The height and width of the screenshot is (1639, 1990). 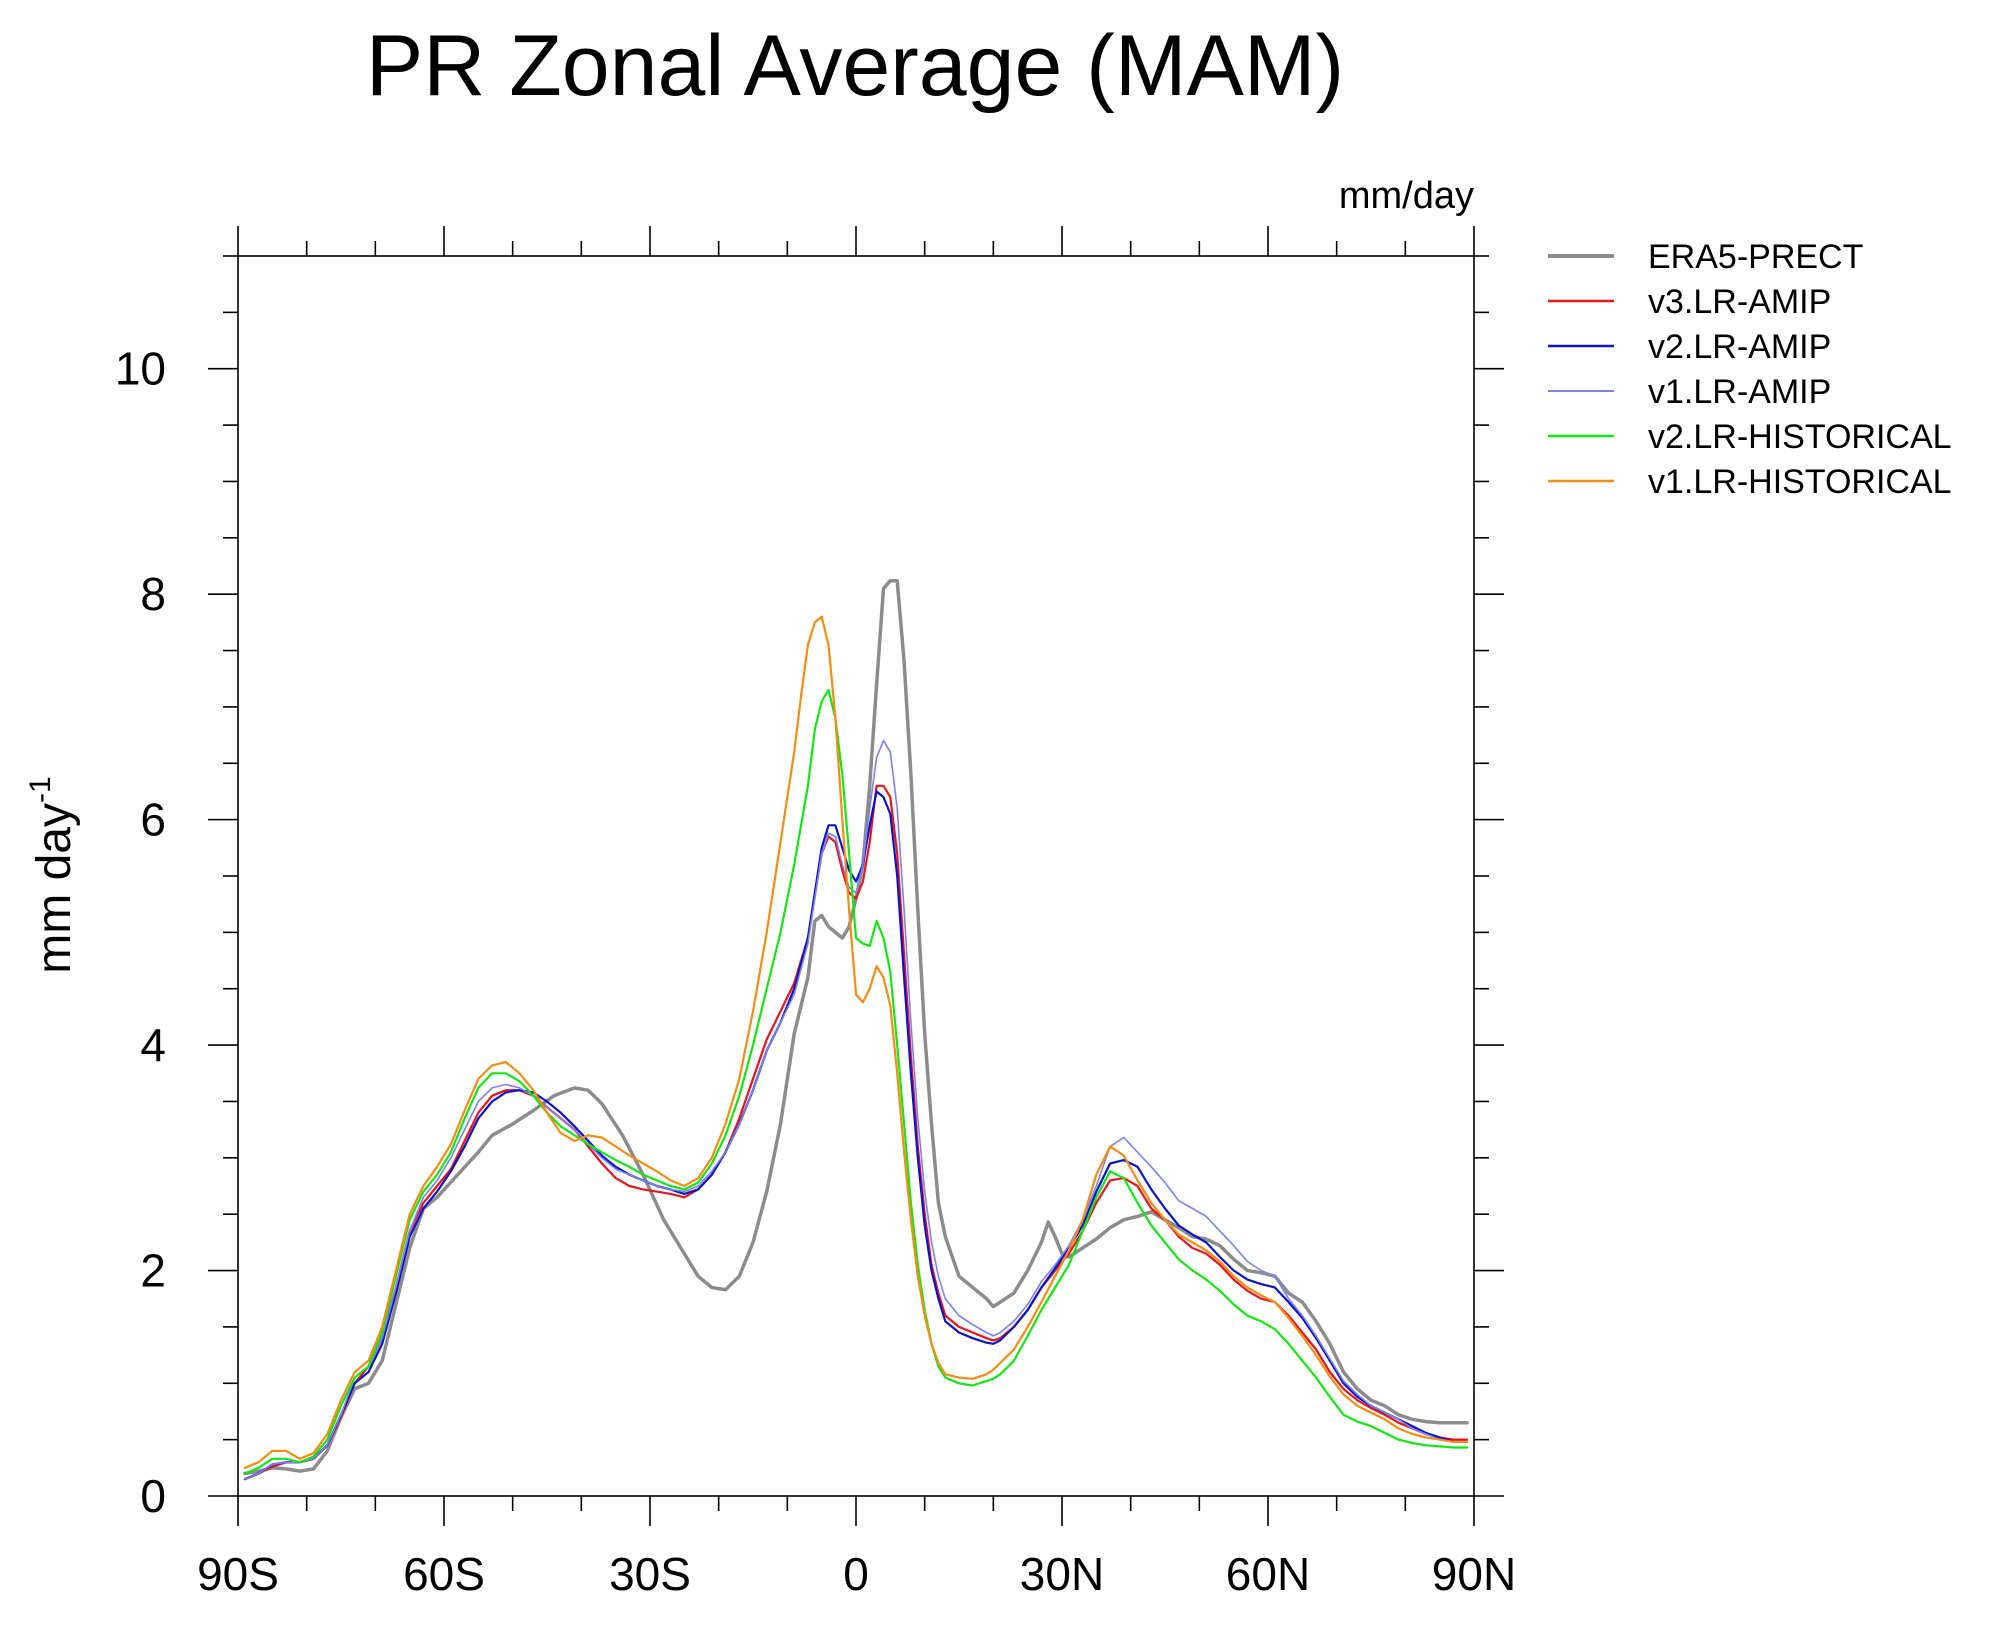 I want to click on y-tick-label: 4, so click(x=153, y=1045).